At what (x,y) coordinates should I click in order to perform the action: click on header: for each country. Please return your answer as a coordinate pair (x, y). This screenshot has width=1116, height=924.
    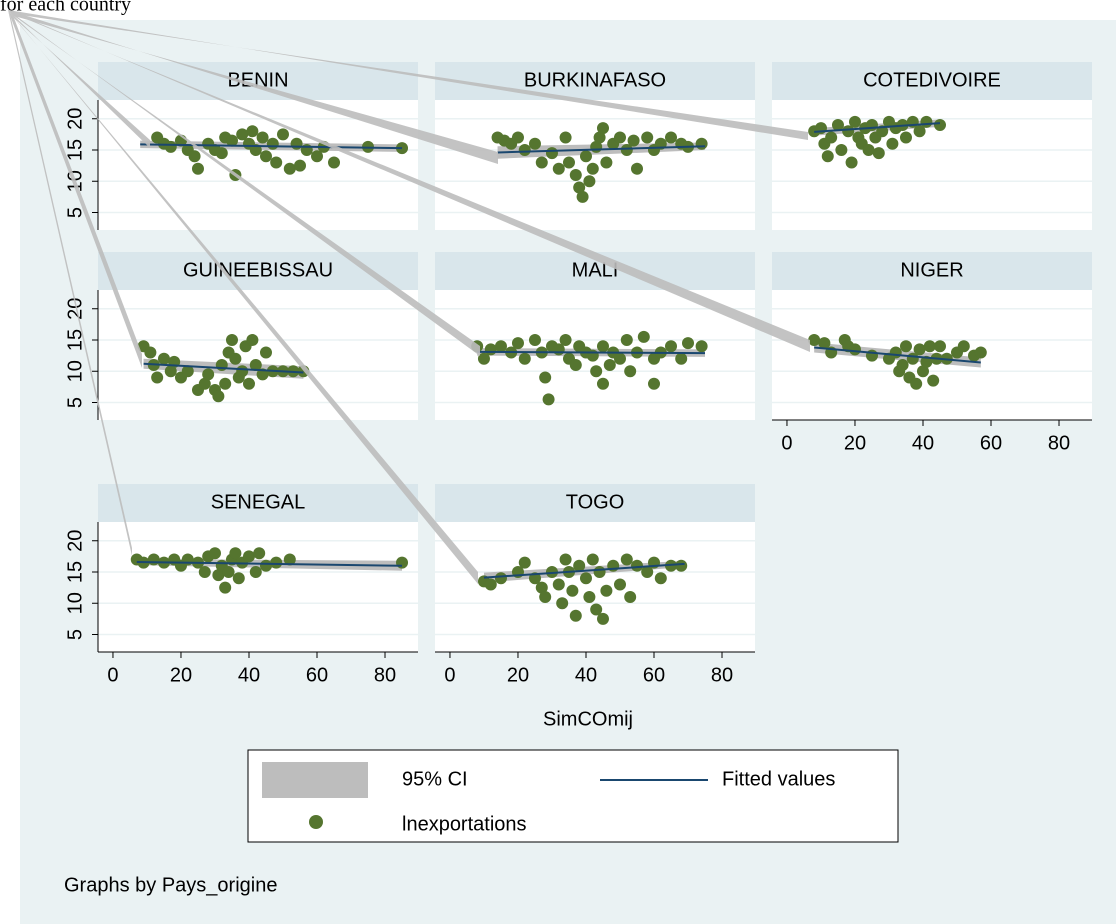
    Looking at the image, I should click on (65, 8).